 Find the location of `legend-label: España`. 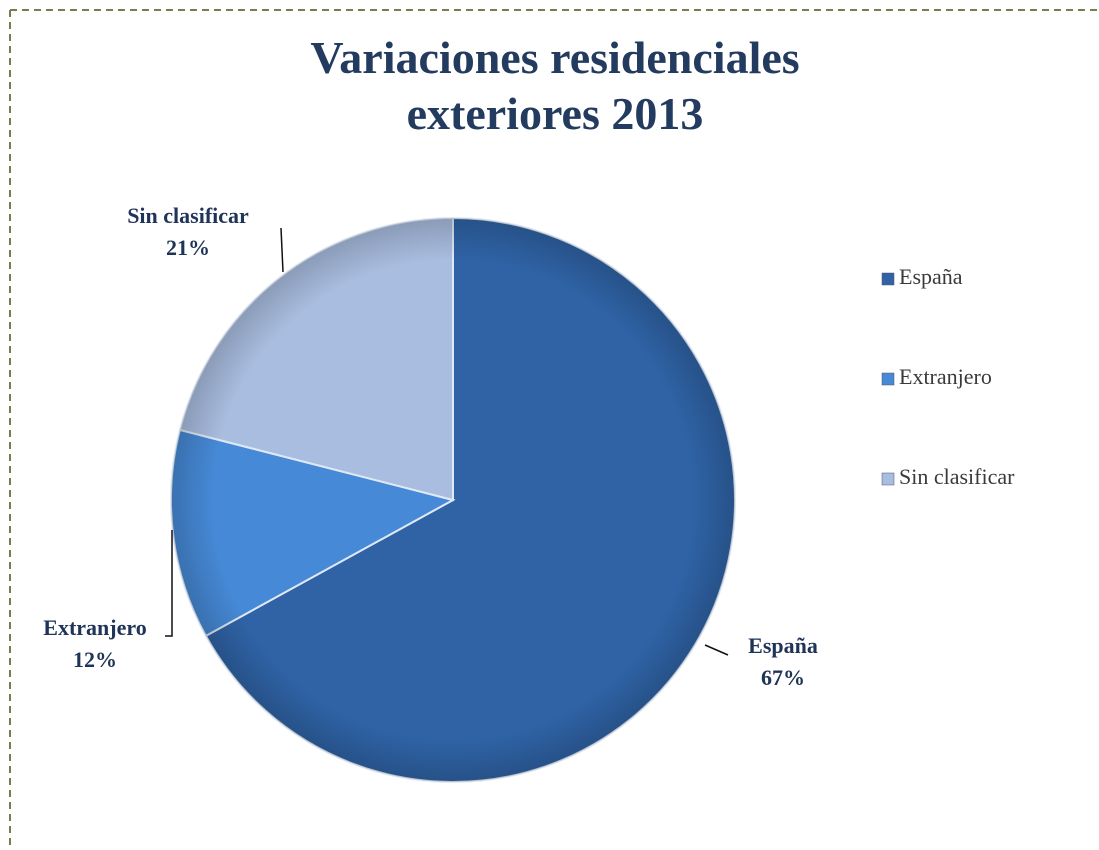

legend-label: España is located at coordinates (931, 276).